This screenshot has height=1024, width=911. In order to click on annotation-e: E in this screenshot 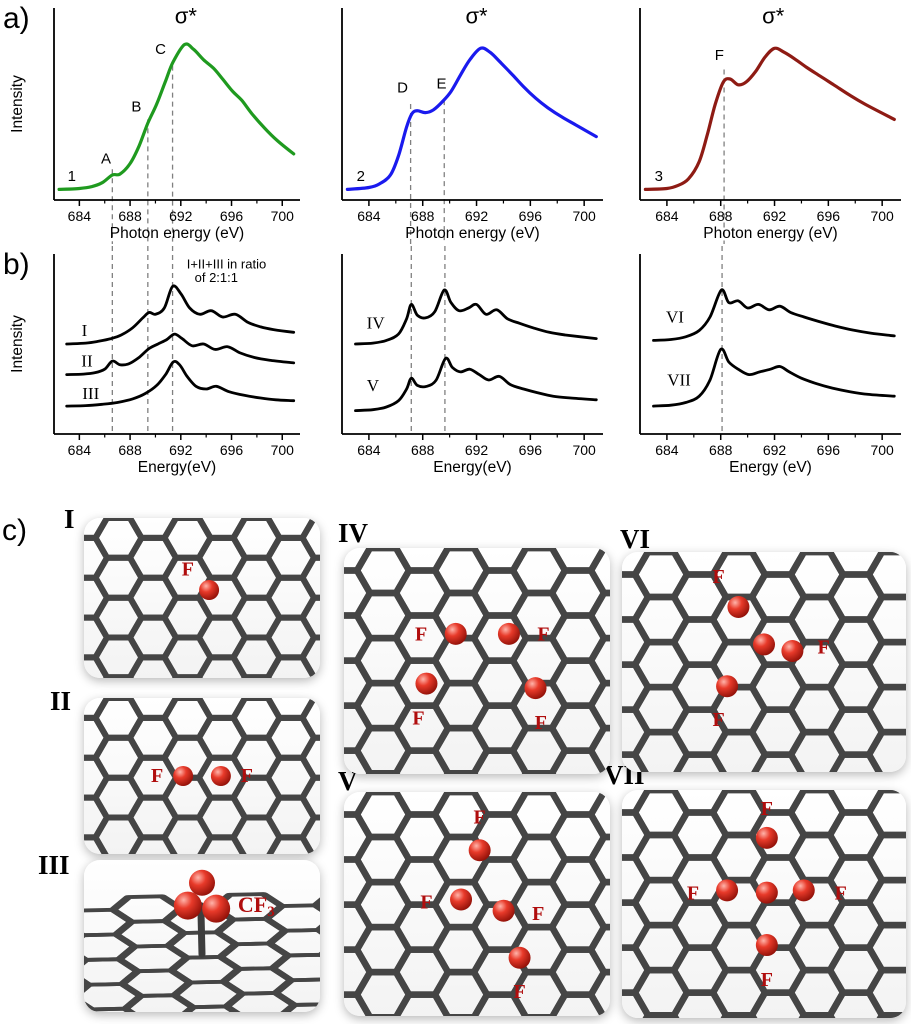, I will do `click(442, 84)`.